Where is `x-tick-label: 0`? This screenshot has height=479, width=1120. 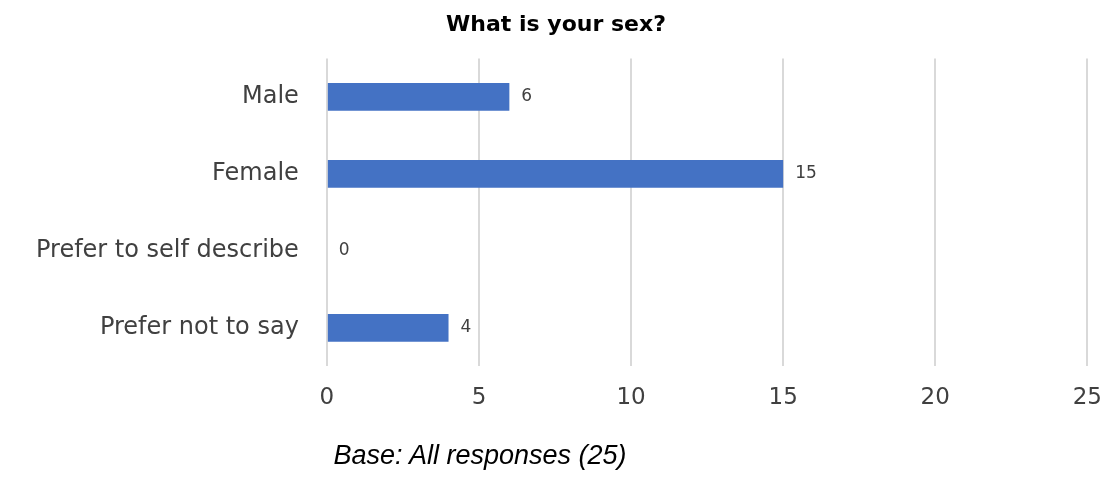 x-tick-label: 0 is located at coordinates (327, 396).